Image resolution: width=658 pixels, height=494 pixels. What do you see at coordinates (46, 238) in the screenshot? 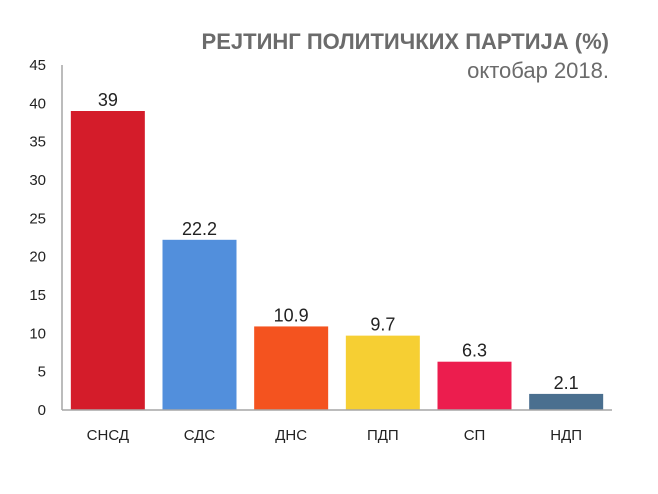
I see `y-axis: 0 5 10 15 20 25 30 35 40 45` at bounding box center [46, 238].